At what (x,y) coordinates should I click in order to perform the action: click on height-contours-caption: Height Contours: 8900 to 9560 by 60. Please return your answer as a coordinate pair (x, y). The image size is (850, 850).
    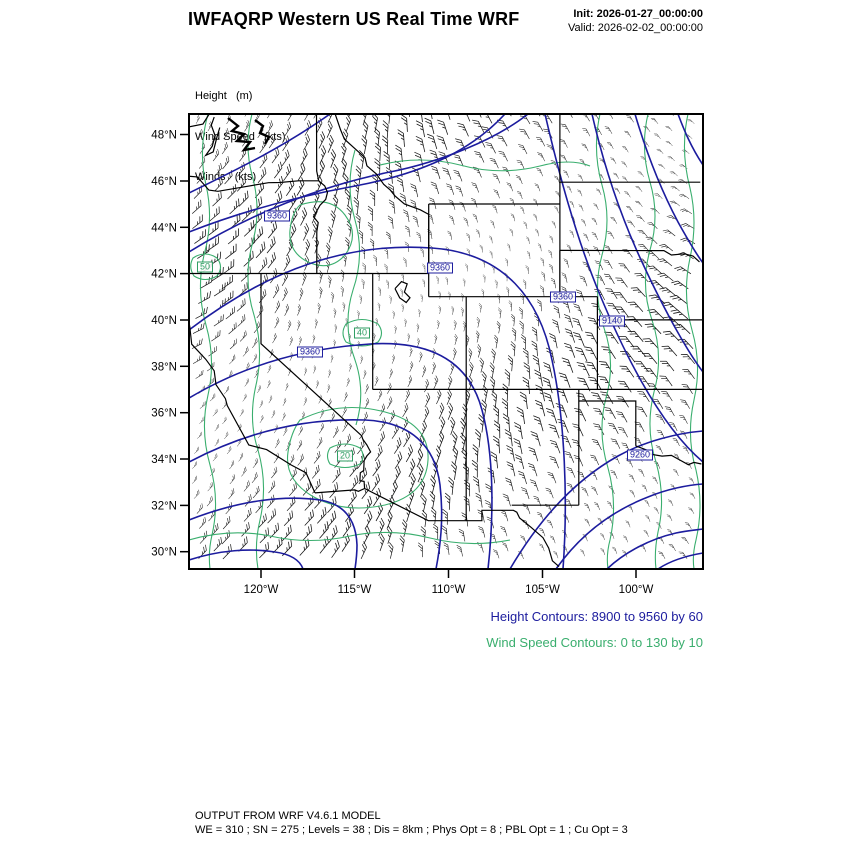
    Looking at the image, I should click on (596, 616).